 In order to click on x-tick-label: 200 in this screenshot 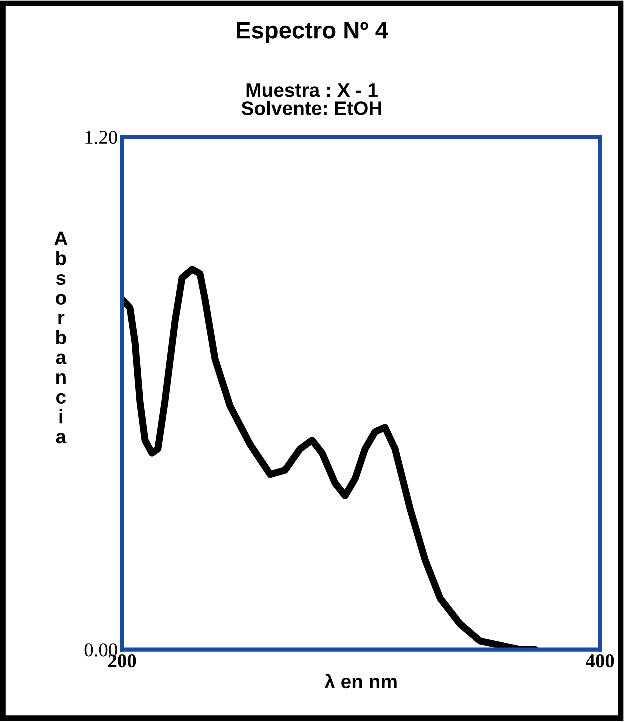, I will do `click(122, 661)`.